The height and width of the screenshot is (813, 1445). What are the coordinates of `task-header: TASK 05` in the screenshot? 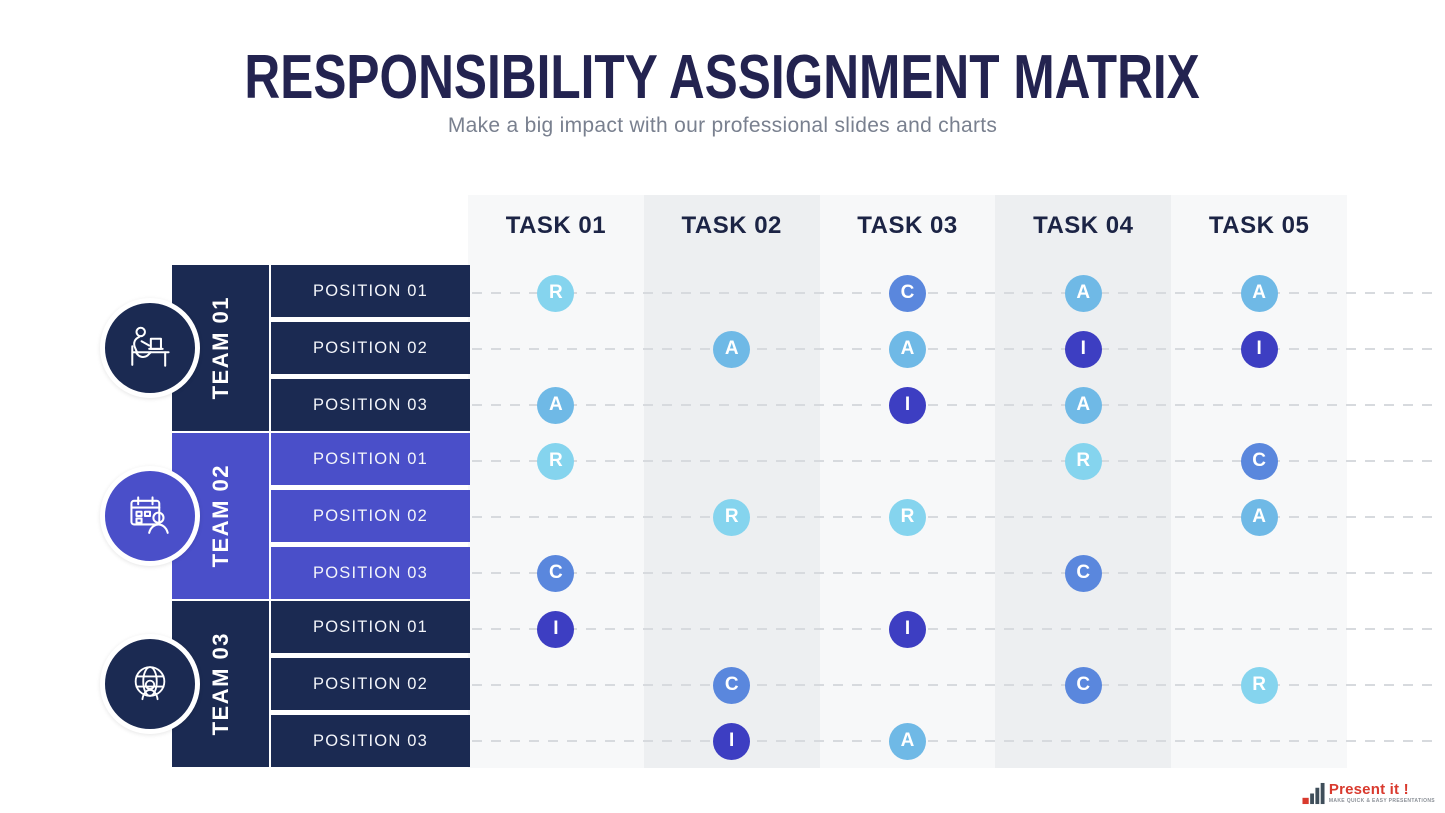 It's located at (1259, 225).